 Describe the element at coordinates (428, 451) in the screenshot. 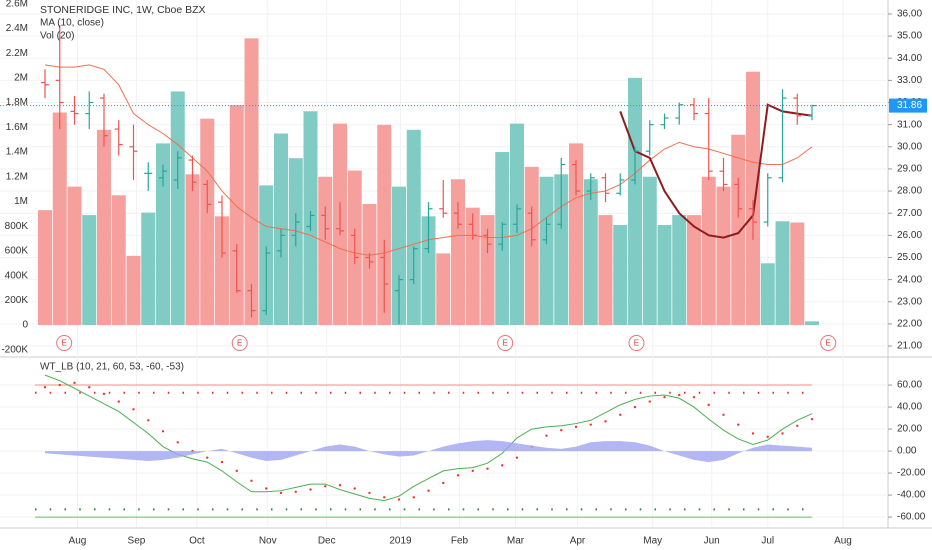

I see `wt-area` at that location.